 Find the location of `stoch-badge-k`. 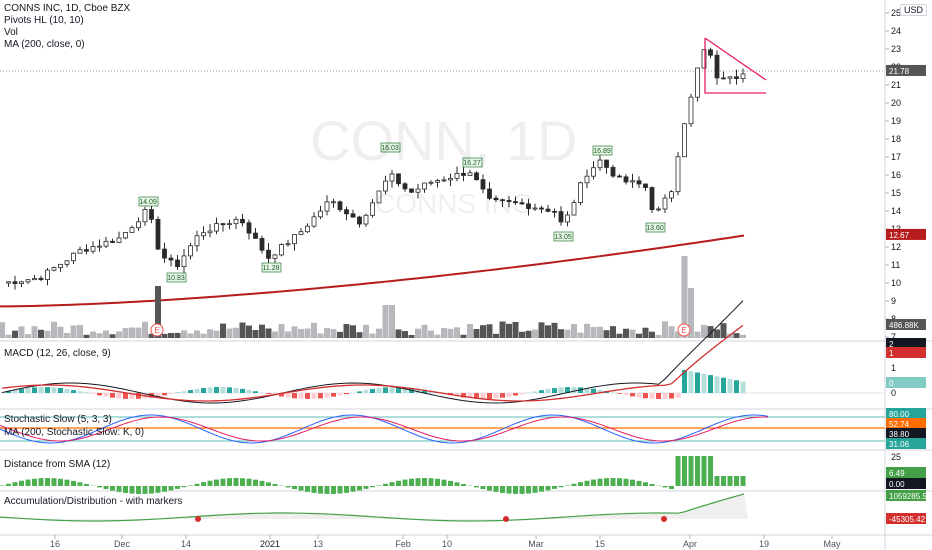

stoch-badge-k is located at coordinates (906, 433).